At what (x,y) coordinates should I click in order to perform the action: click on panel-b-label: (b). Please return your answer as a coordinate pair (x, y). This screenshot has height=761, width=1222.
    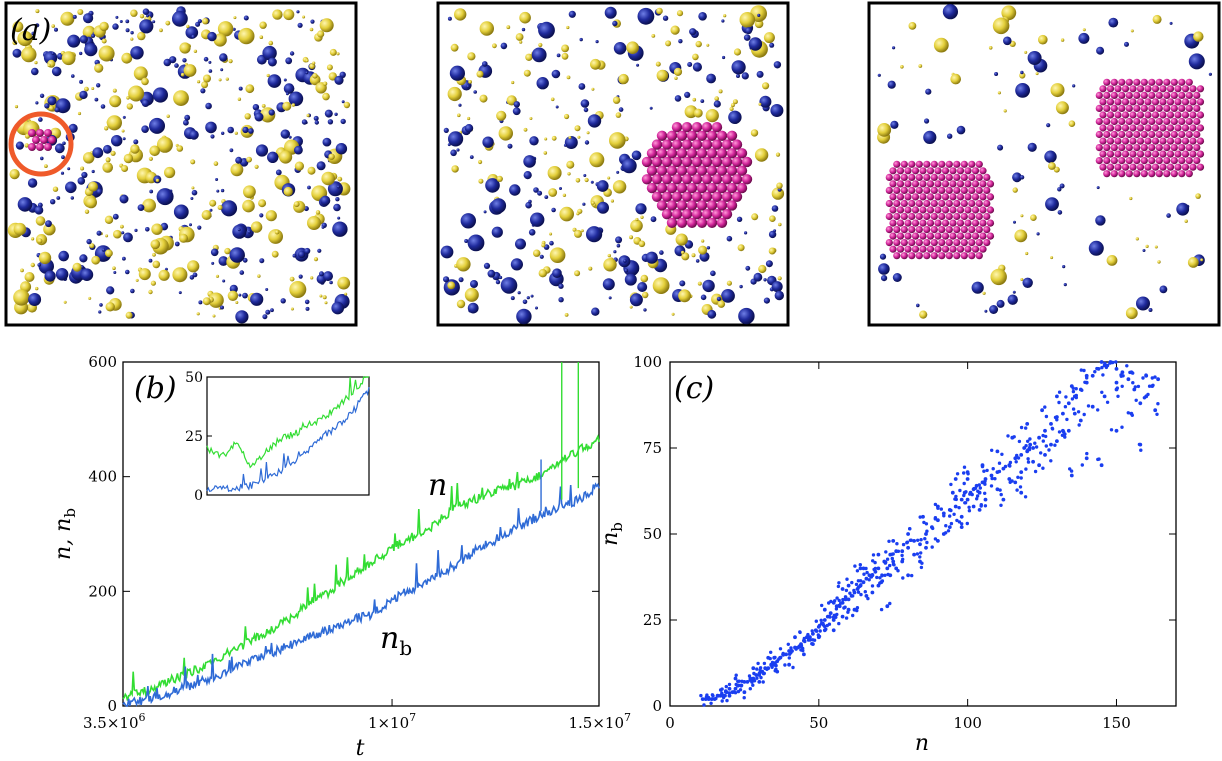
    Looking at the image, I should click on (155, 388).